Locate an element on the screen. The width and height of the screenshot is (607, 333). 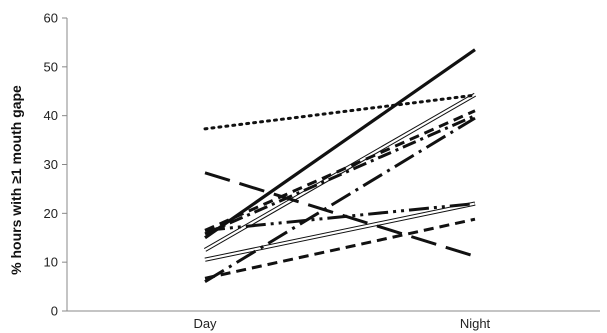
y-axis-title: % hours with ≥1 mouth gape is located at coordinates (16, 180).